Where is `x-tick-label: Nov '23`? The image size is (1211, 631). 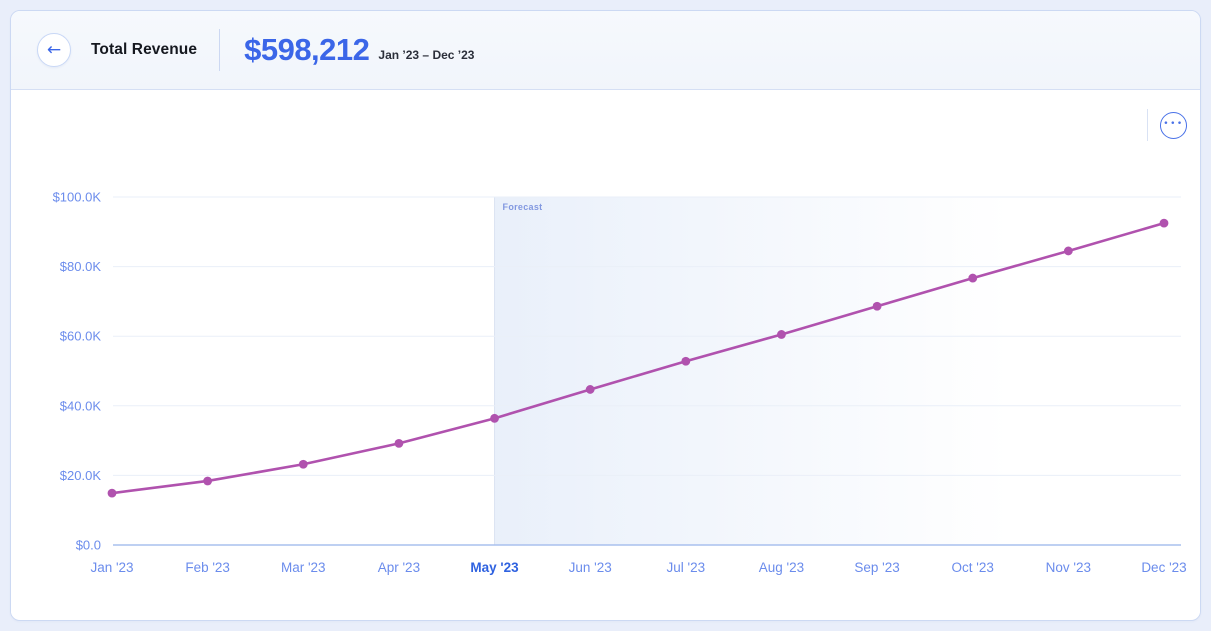
x-tick-label: Nov '23 is located at coordinates (1068, 567).